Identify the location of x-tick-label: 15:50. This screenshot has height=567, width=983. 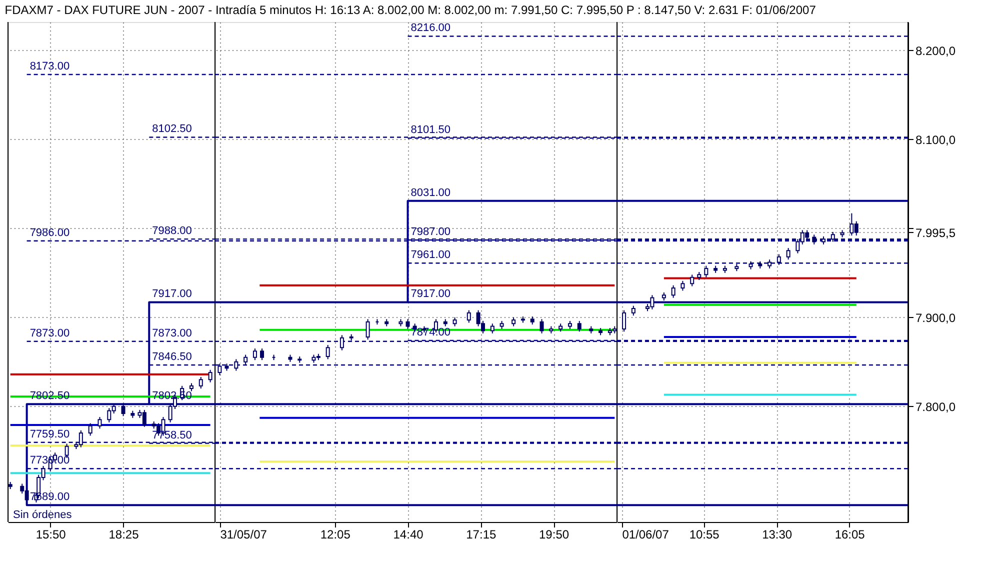
(51, 535).